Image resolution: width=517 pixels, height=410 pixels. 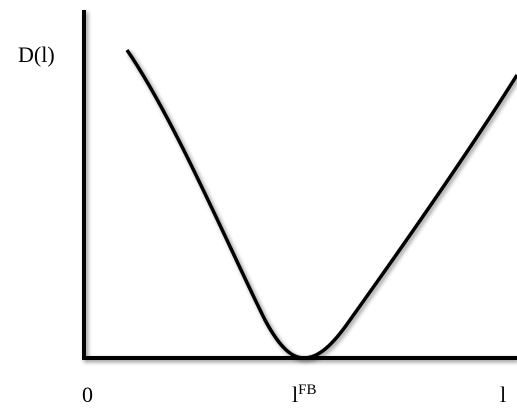 I want to click on marked-point-label: lFB, so click(x=304, y=394).